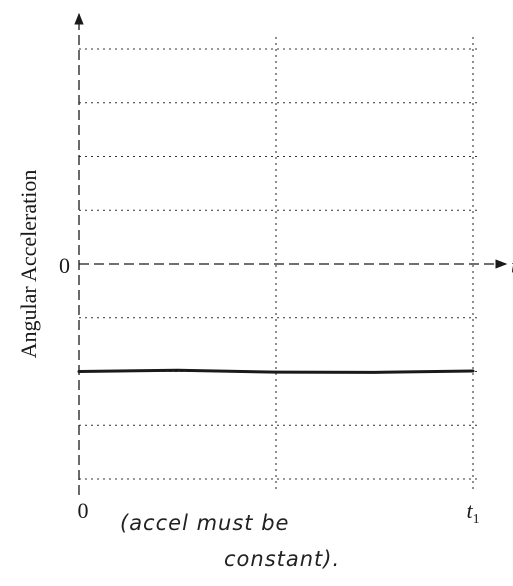 Image resolution: width=513 pixels, height=586 pixels. What do you see at coordinates (282, 559) in the screenshot?
I see `annotation-line-2: constant).` at bounding box center [282, 559].